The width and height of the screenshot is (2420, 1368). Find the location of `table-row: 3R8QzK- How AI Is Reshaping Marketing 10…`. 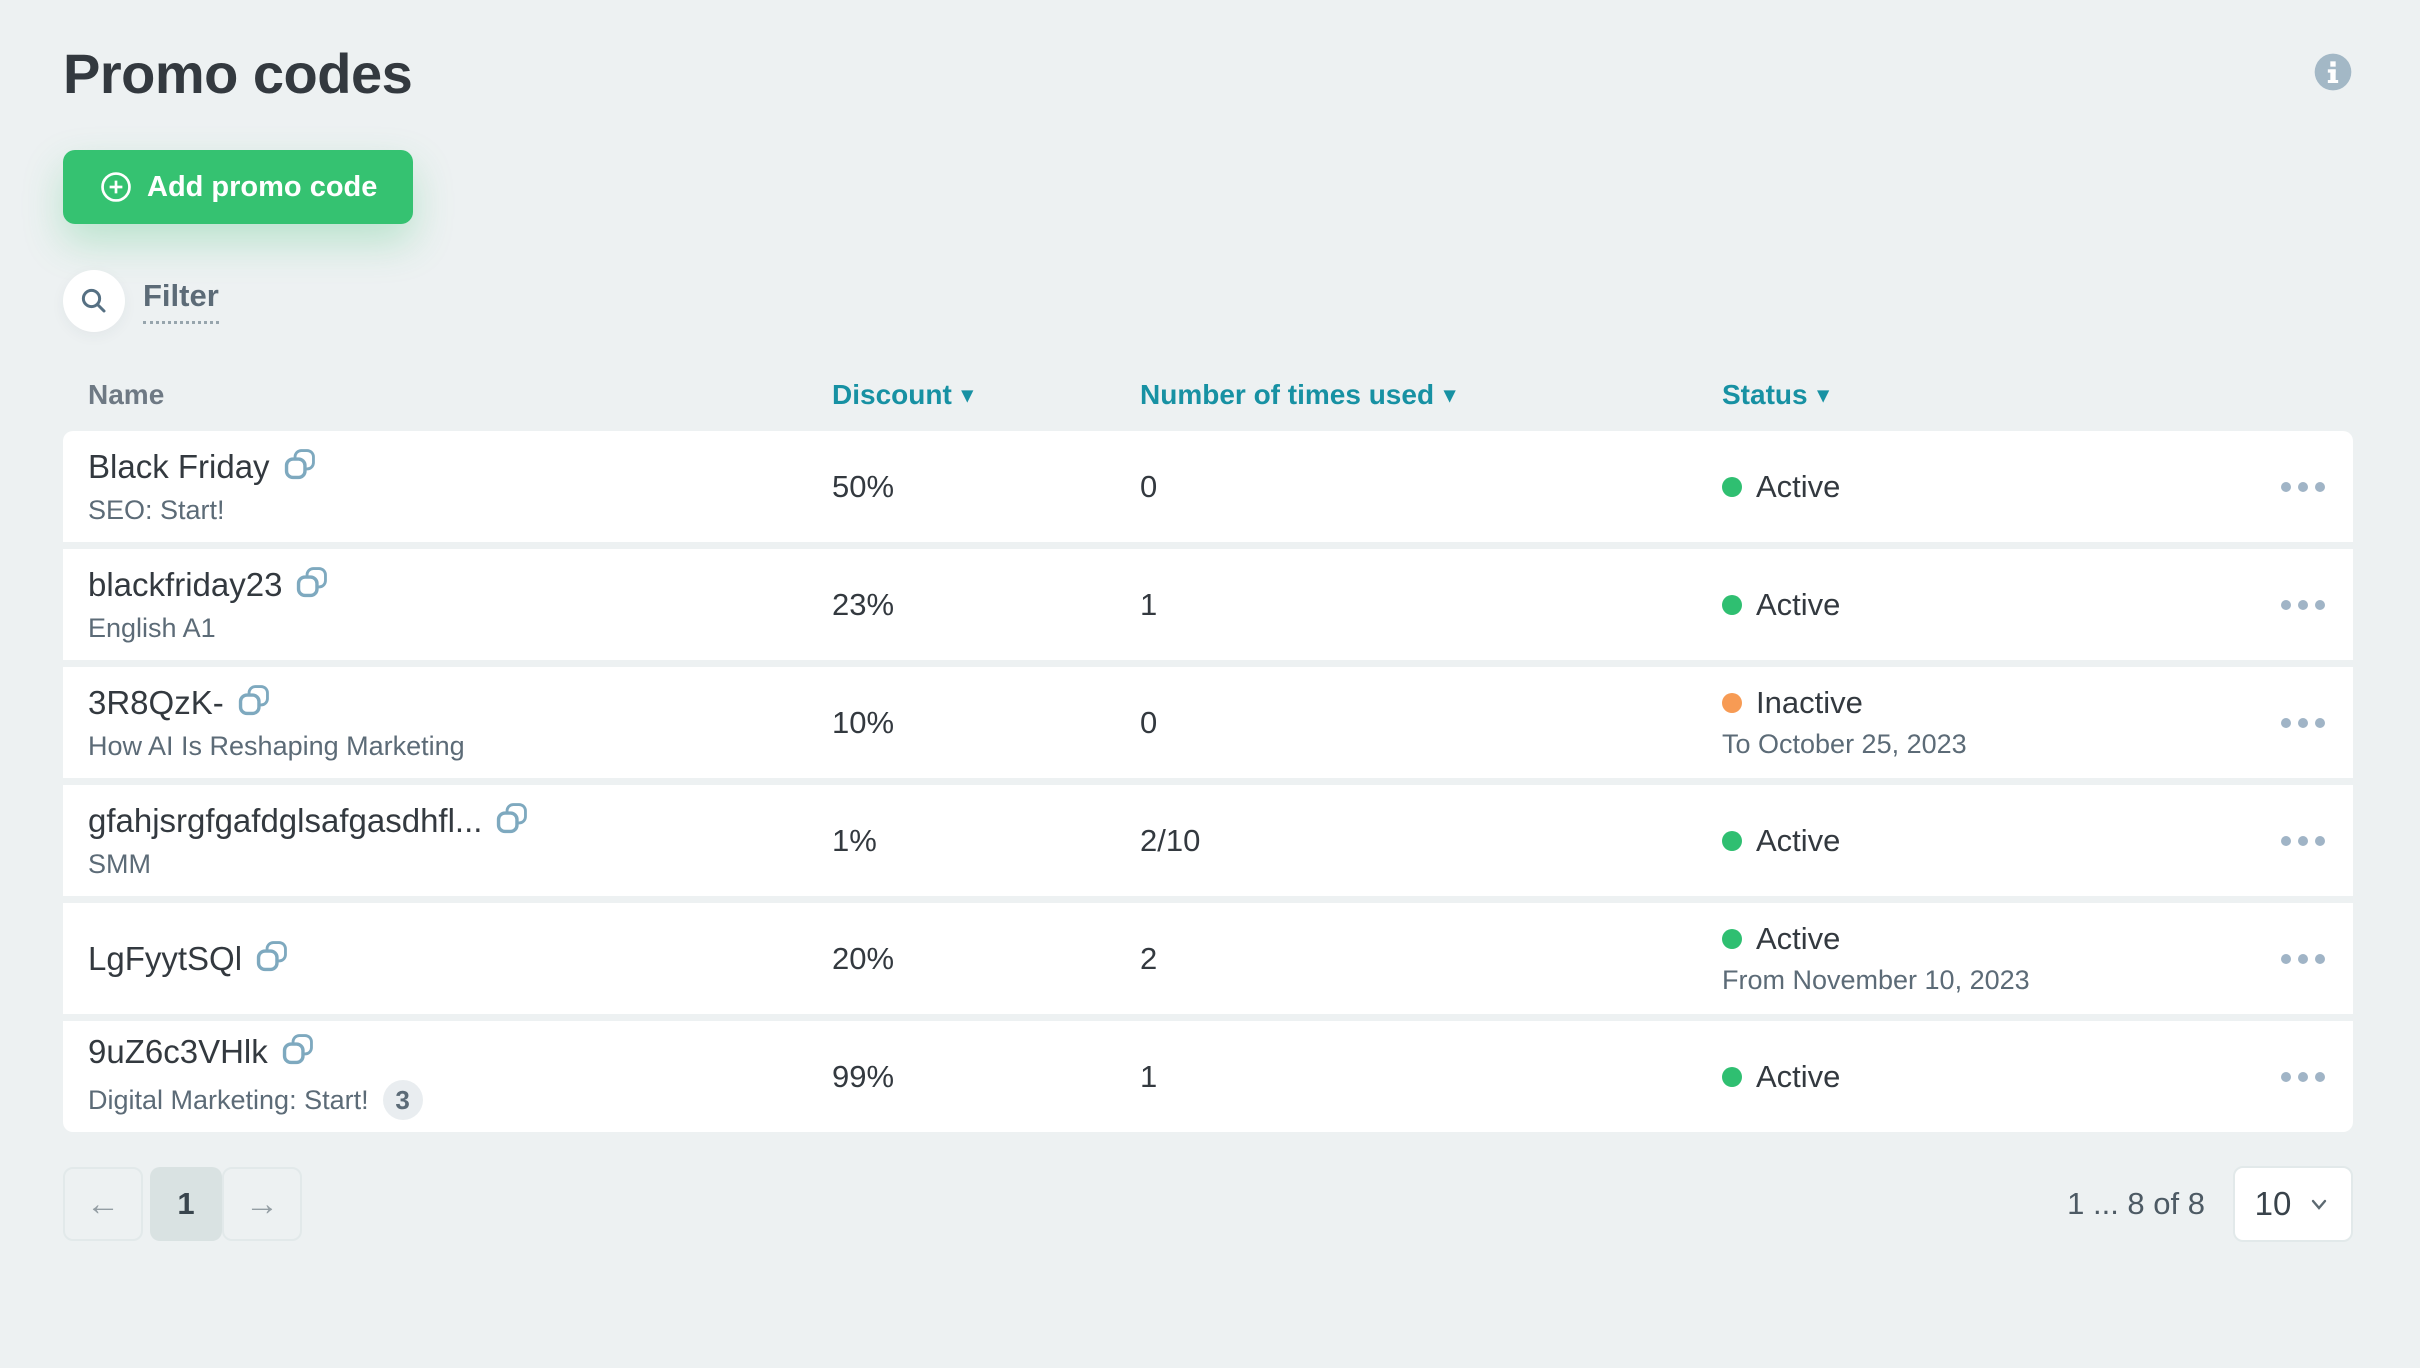

table-row: 3R8QzK- How AI Is Reshaping Marketing 10… is located at coordinates (1208, 723).